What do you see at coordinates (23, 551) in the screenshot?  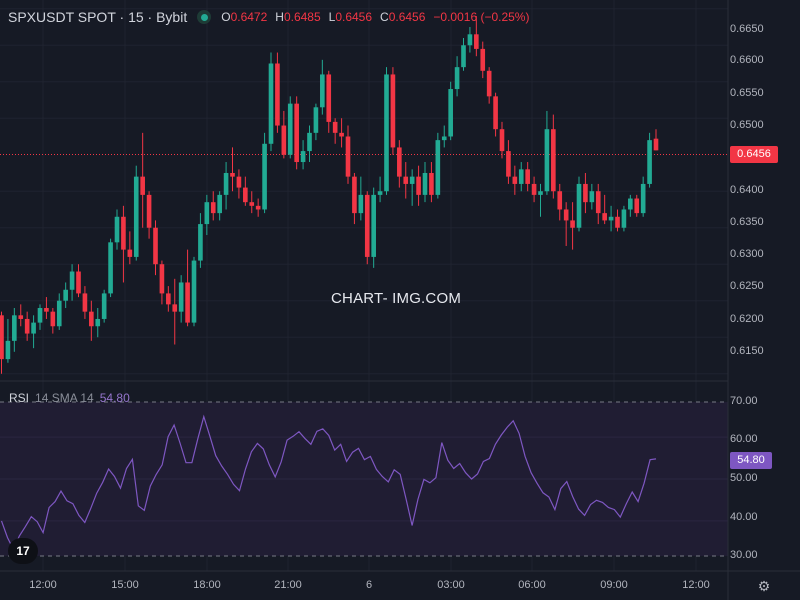 I see `tradingview-logo: 17` at bounding box center [23, 551].